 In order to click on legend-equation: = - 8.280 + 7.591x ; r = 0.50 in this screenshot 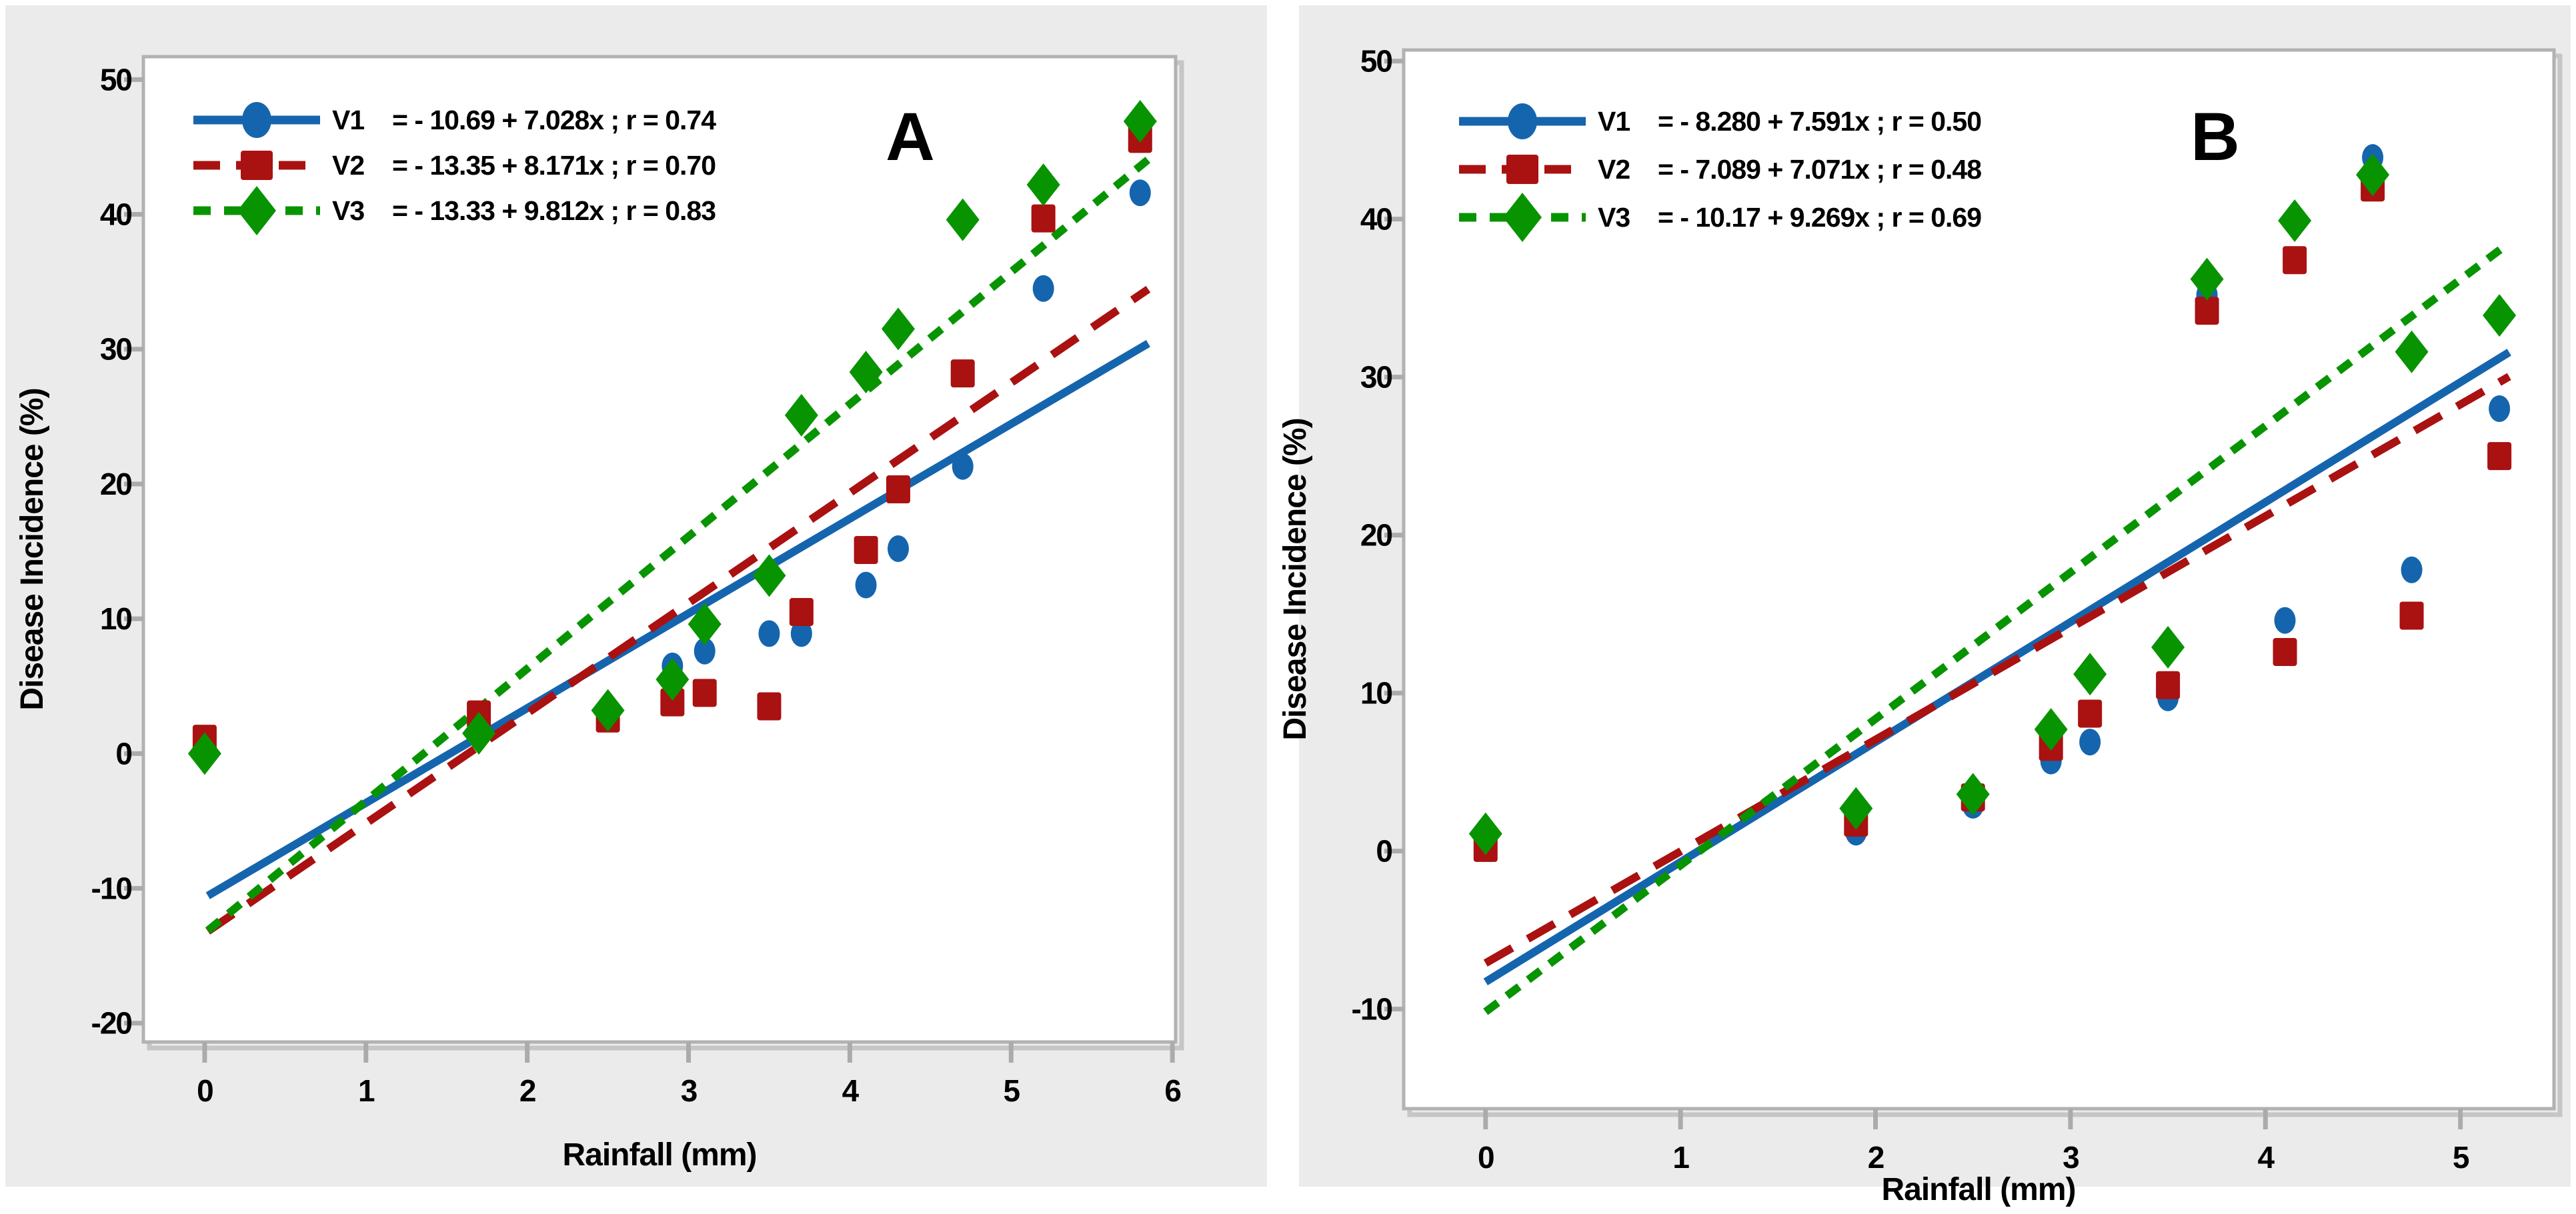, I will do `click(1819, 121)`.